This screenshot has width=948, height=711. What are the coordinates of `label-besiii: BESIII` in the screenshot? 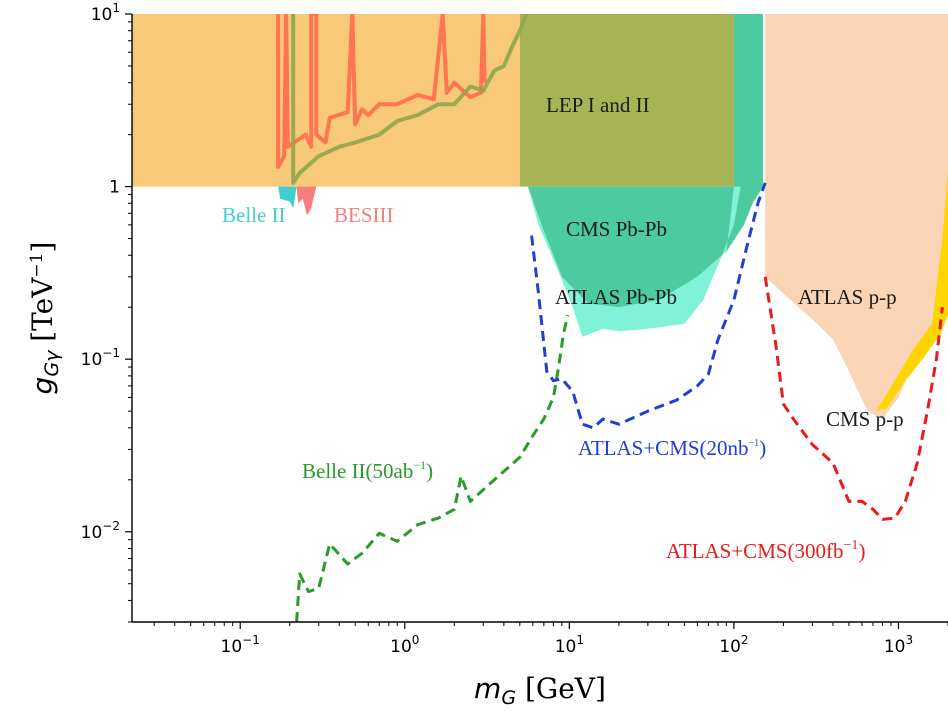 It's located at (364, 215).